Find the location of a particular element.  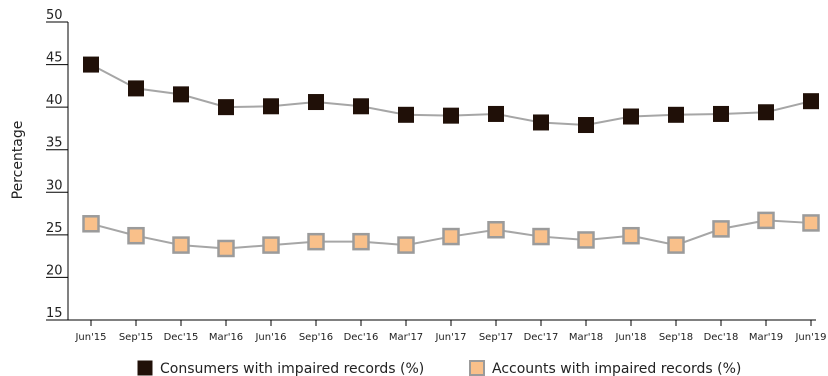

x-tick-label: Jun'19 is located at coordinates (810, 337).